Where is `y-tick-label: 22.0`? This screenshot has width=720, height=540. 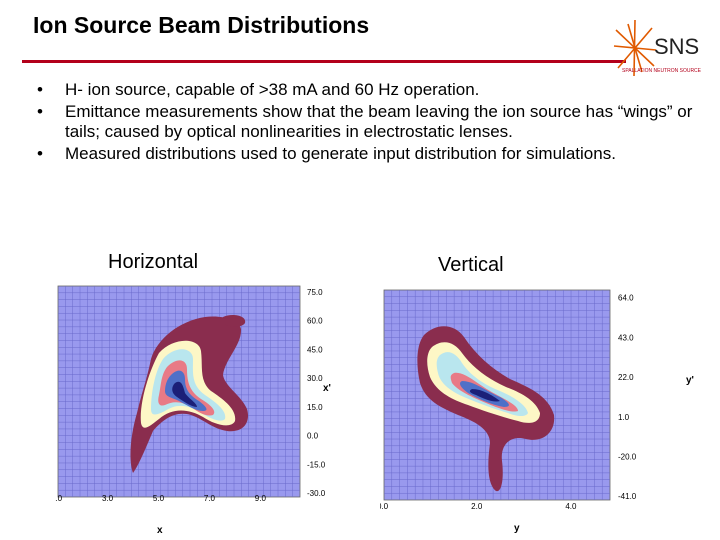
y-tick-label: 22.0 is located at coordinates (626, 377).